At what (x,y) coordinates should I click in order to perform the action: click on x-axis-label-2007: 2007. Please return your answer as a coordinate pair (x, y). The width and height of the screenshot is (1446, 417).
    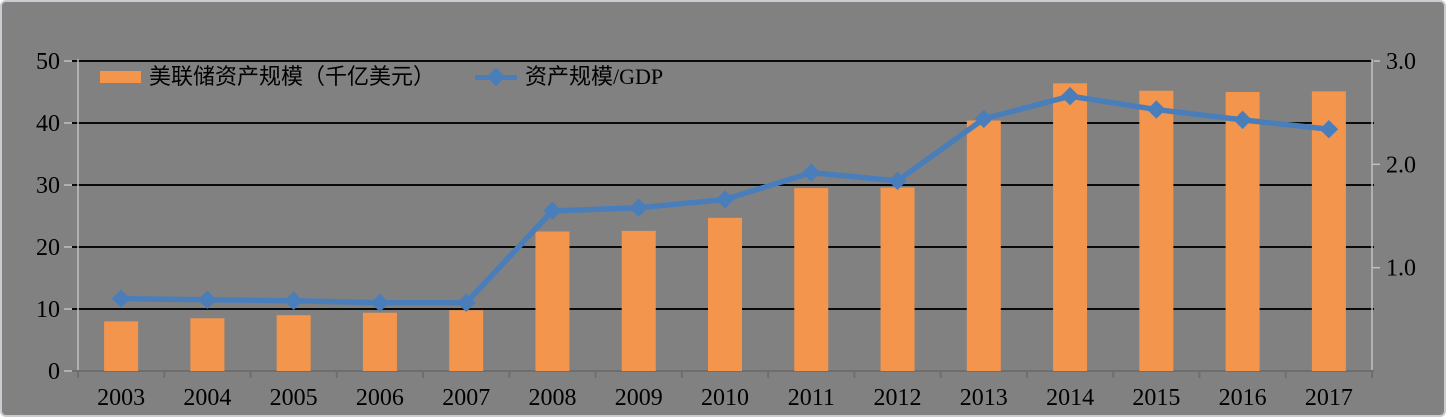
    Looking at the image, I should click on (466, 398).